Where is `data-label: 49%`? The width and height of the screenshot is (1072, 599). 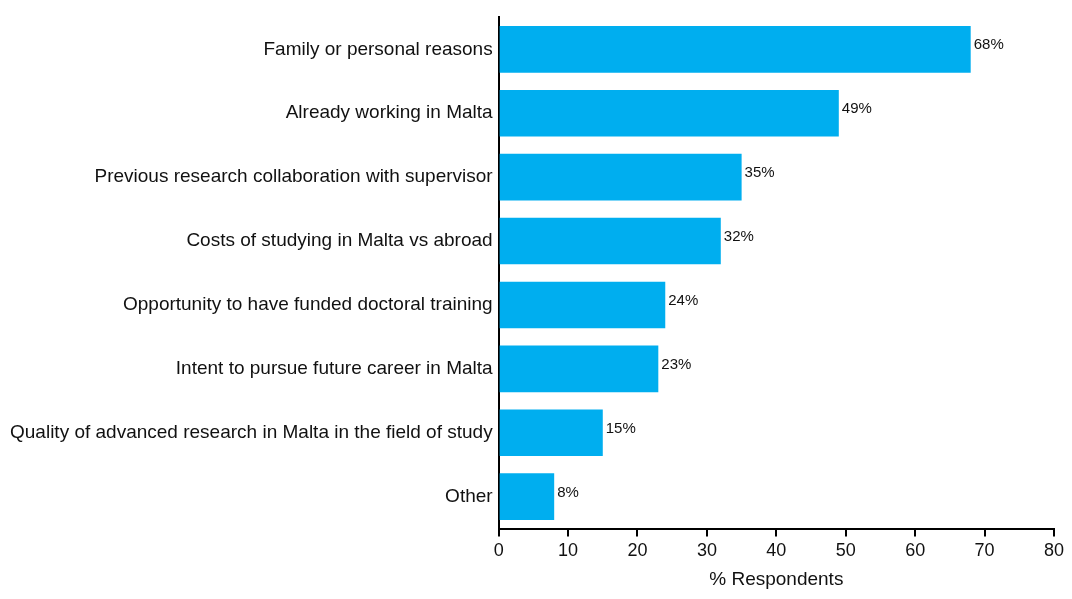
data-label: 49% is located at coordinates (856, 108).